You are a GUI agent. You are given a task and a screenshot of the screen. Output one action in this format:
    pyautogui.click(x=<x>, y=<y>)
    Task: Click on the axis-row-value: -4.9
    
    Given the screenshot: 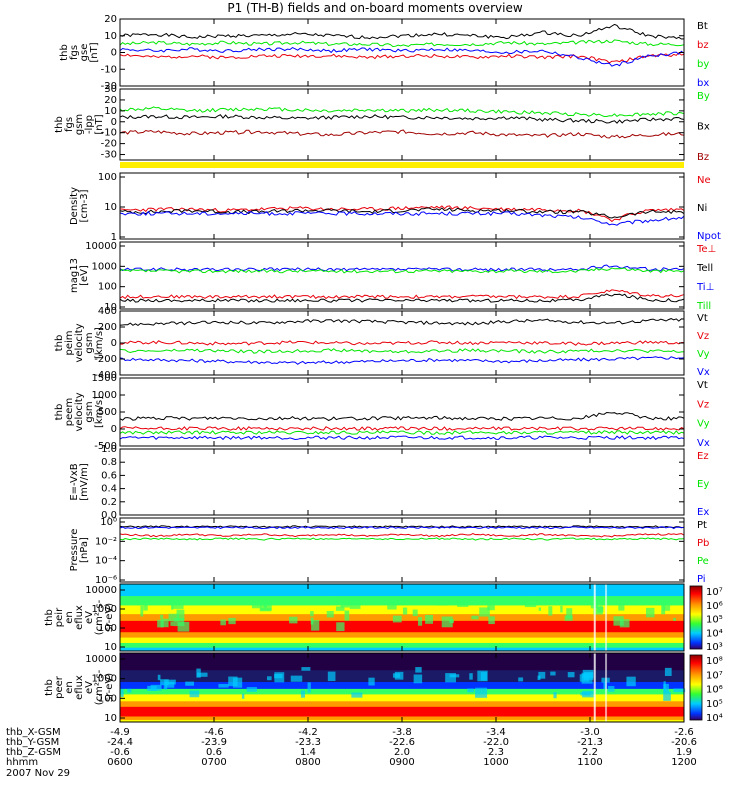 What is the action you would take?
    pyautogui.click(x=120, y=732)
    